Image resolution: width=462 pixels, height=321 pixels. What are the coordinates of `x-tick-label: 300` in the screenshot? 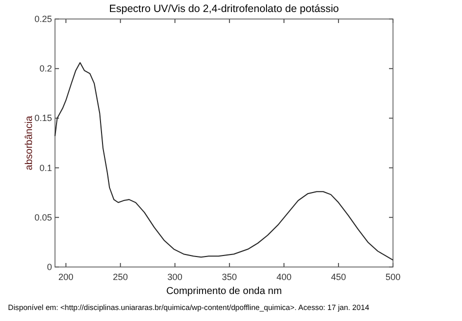 It's located at (174, 277).